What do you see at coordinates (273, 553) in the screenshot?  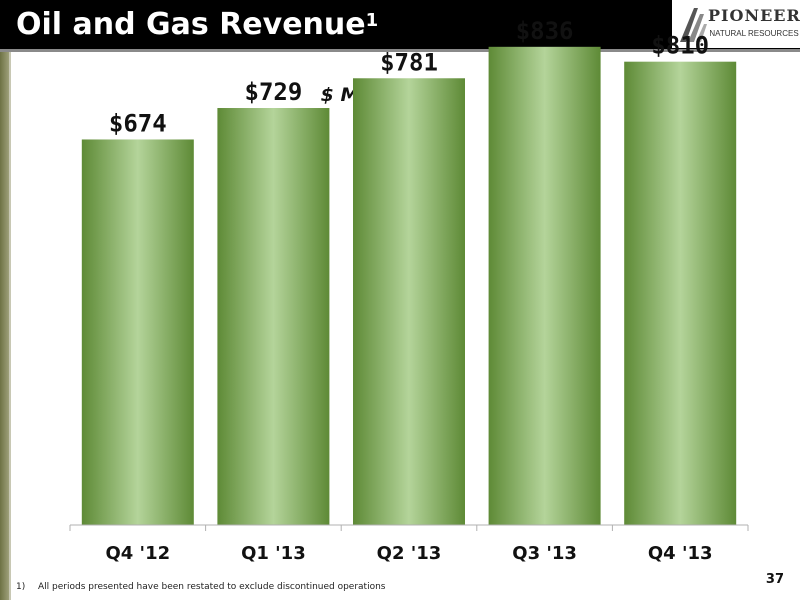 I see `x-tick-label: Q1 '13` at bounding box center [273, 553].